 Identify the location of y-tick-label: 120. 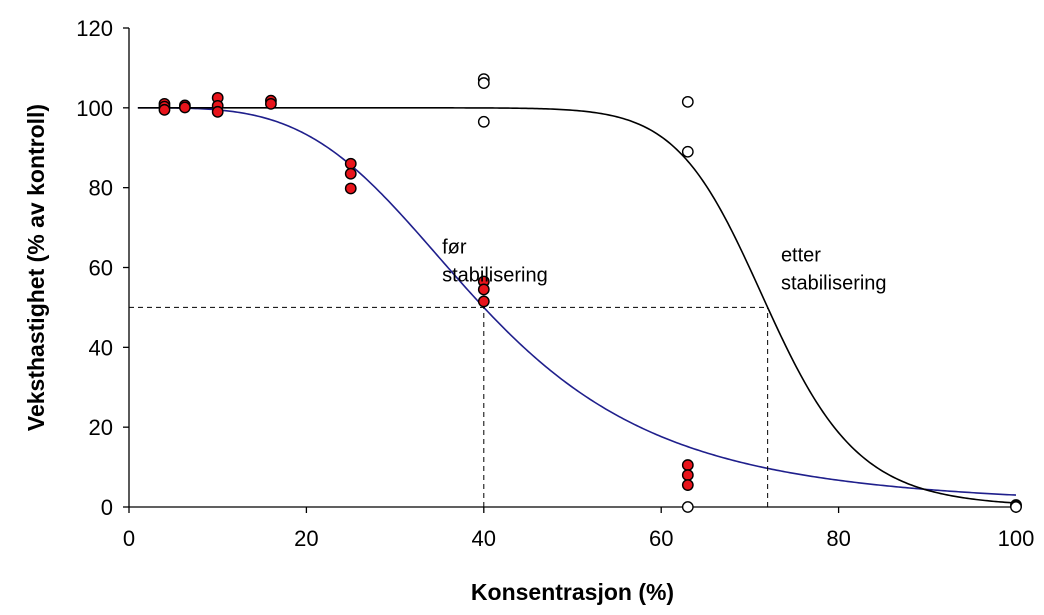
(94, 28).